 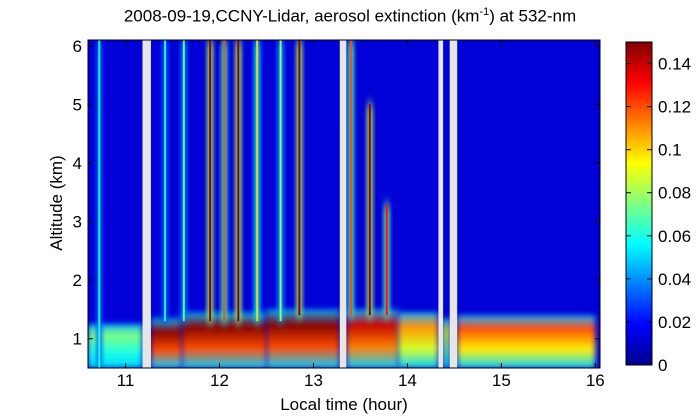 What do you see at coordinates (313, 380) in the screenshot?
I see `x-tick-label: 13` at bounding box center [313, 380].